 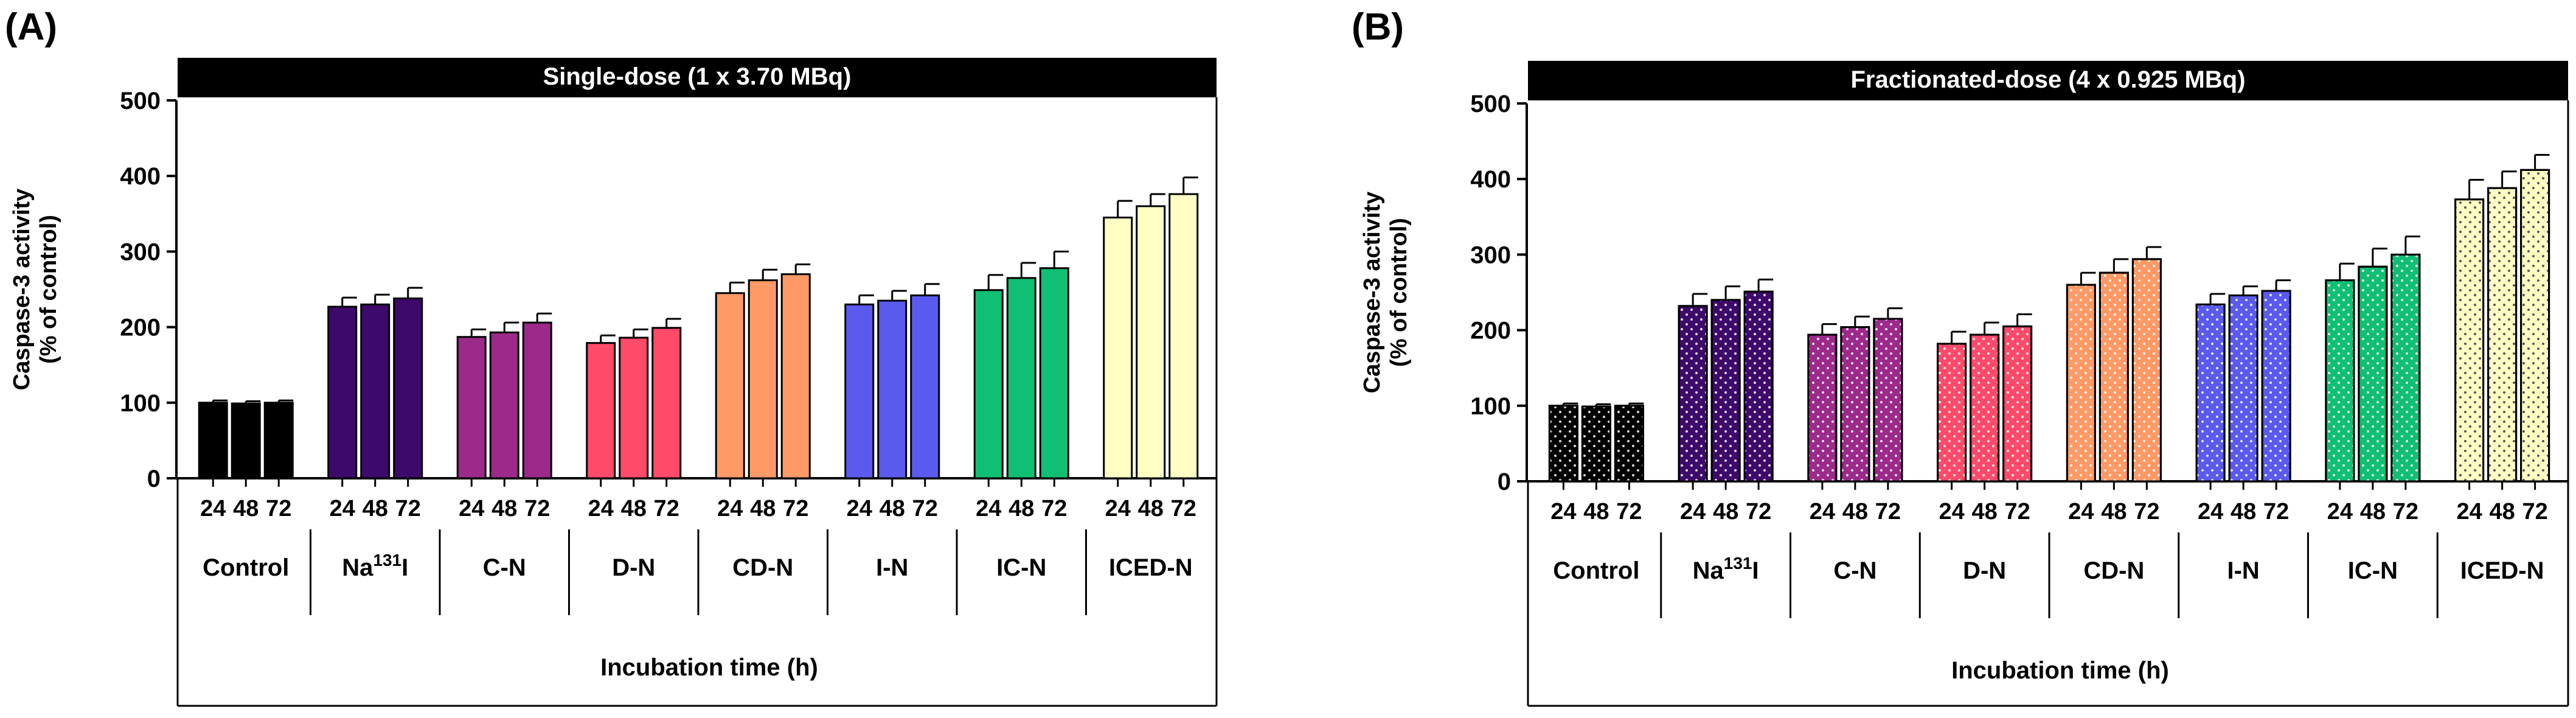 I want to click on bar-group-cd-n: 24 48 72 CD-N, so click(x=2114, y=415).